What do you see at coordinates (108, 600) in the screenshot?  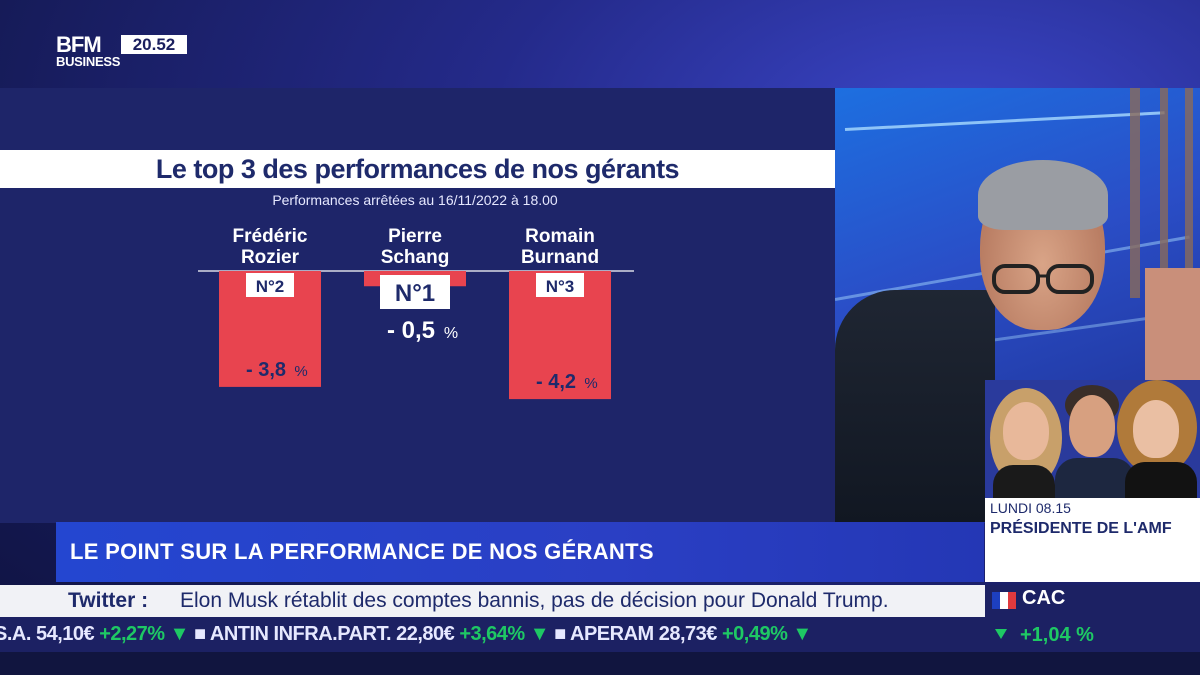 I see `news-source: Twitter :` at bounding box center [108, 600].